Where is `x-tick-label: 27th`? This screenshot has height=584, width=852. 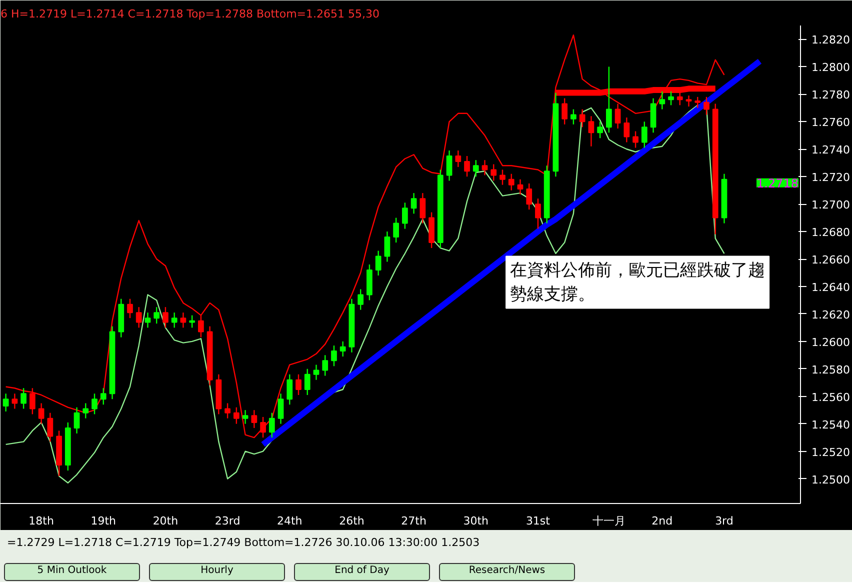 x-tick-label: 27th is located at coordinates (413, 521).